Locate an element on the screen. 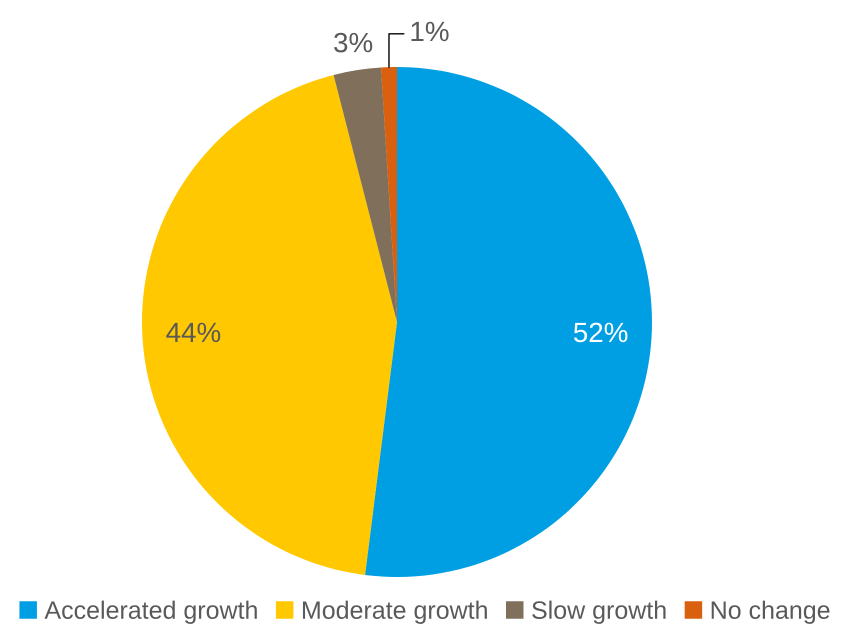 Image resolution: width=850 pixels, height=640 pixels. data-label: 3% is located at coordinates (353, 42).